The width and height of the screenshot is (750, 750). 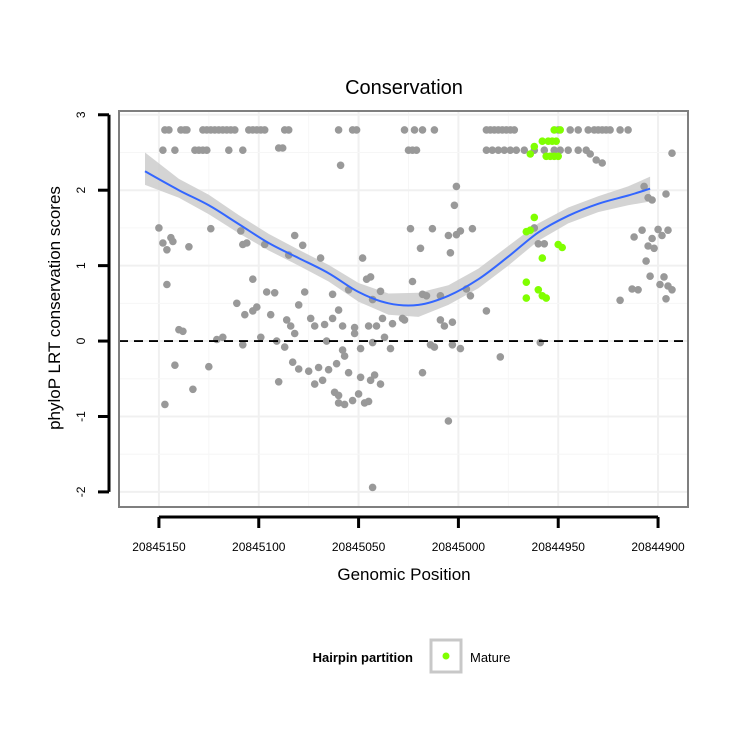 What do you see at coordinates (259, 547) in the screenshot?
I see `x-tick-label: 20845100` at bounding box center [259, 547].